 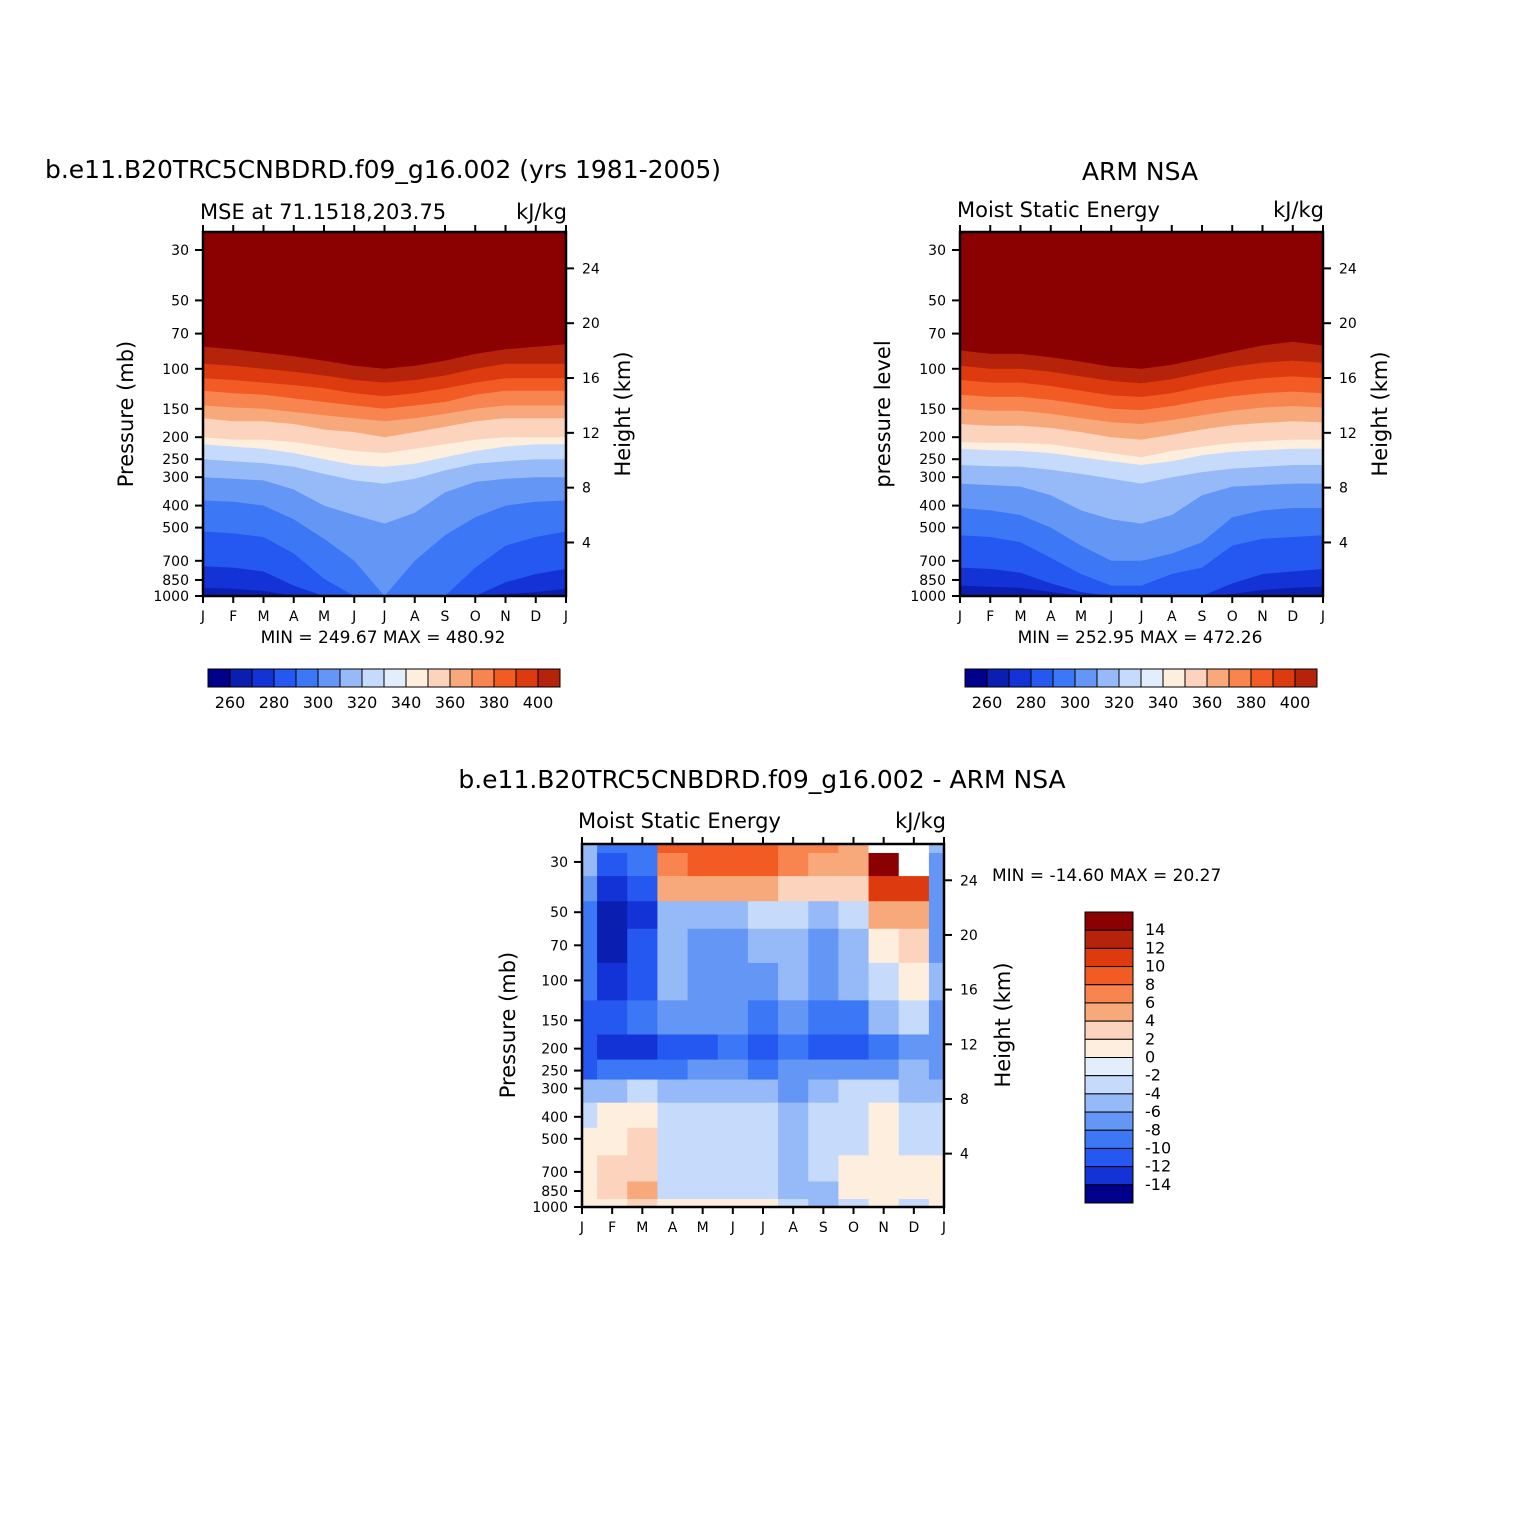 What do you see at coordinates (175, 438) in the screenshot?
I see `panel-model-ytick-label: 200` at bounding box center [175, 438].